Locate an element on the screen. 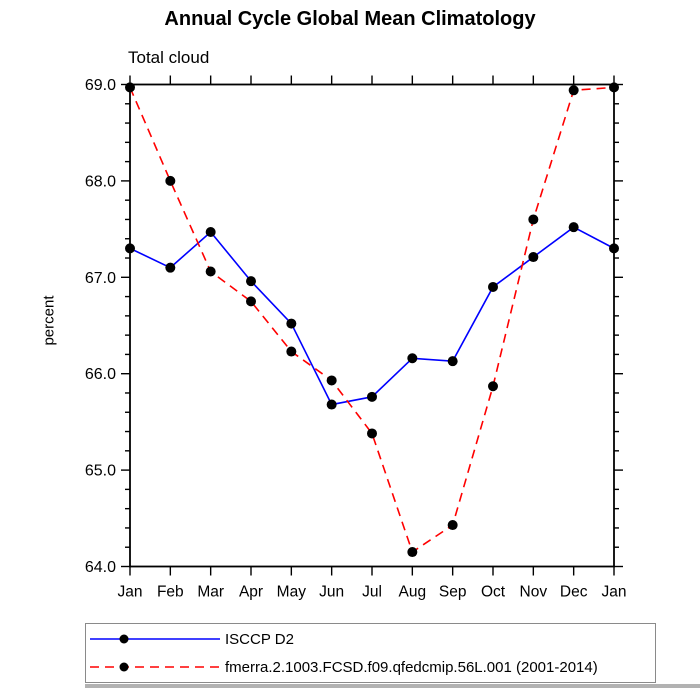 This screenshot has height=700, width=700. x-tick-label: Nov is located at coordinates (534, 592).